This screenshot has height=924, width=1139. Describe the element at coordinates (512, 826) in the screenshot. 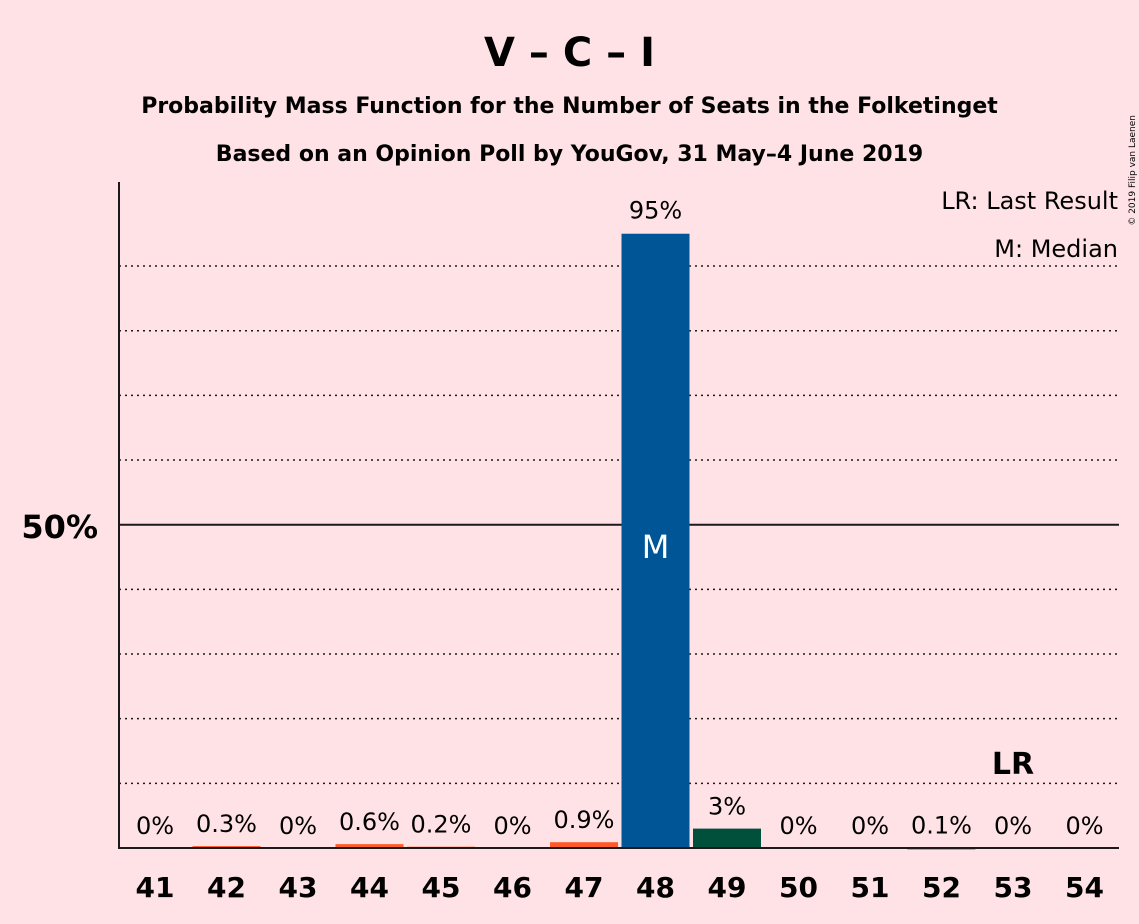

I see `value-label-46: 0%` at that location.